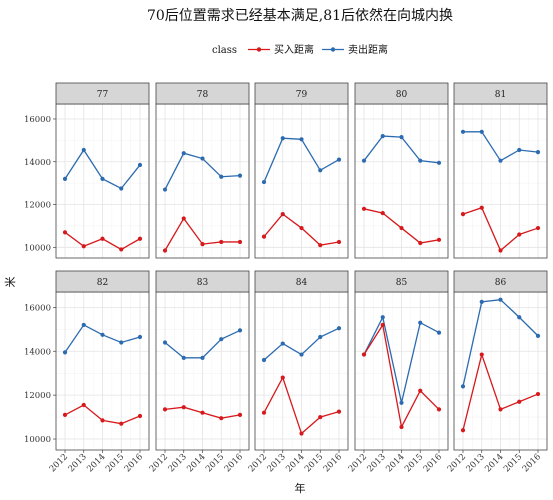 The width and height of the screenshot is (553, 500). Describe the element at coordinates (300, 15) in the screenshot. I see `chart-title: 70后位置需求已经基本满足,81后依然在向城内换` at that location.